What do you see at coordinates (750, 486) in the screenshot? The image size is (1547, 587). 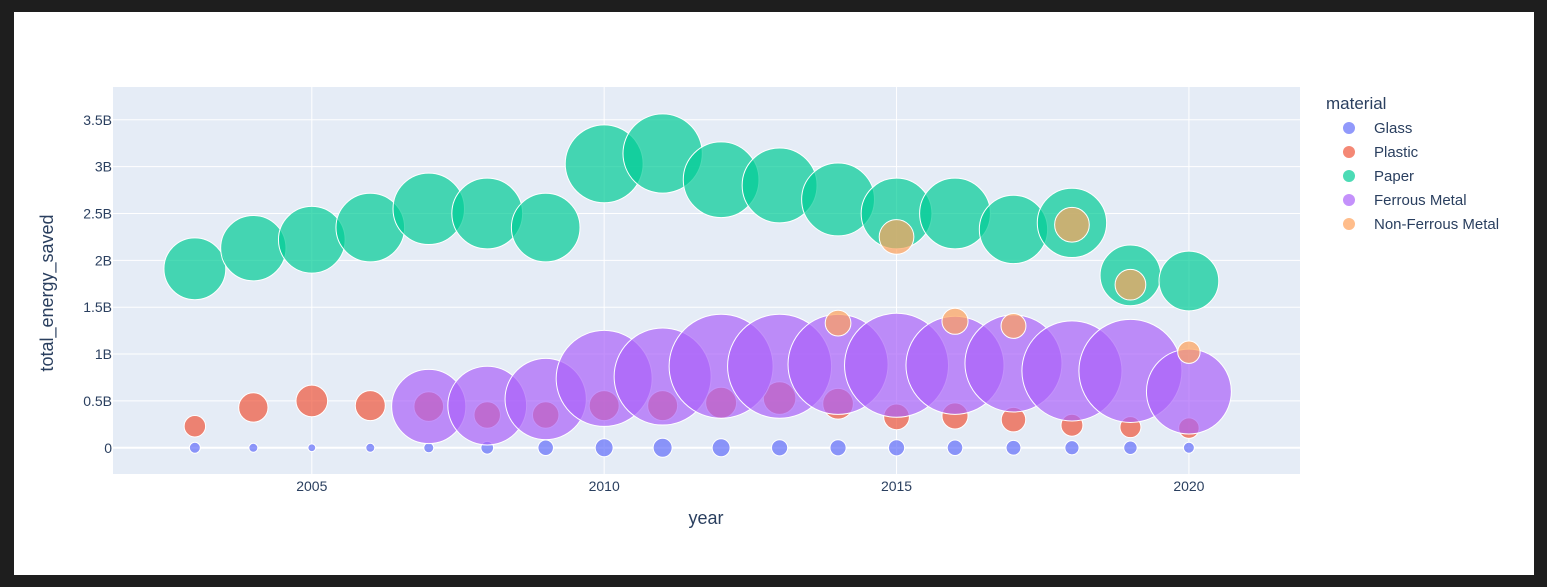 I see `x-axis-ticks: 2005 2010 2015 2020` at bounding box center [750, 486].